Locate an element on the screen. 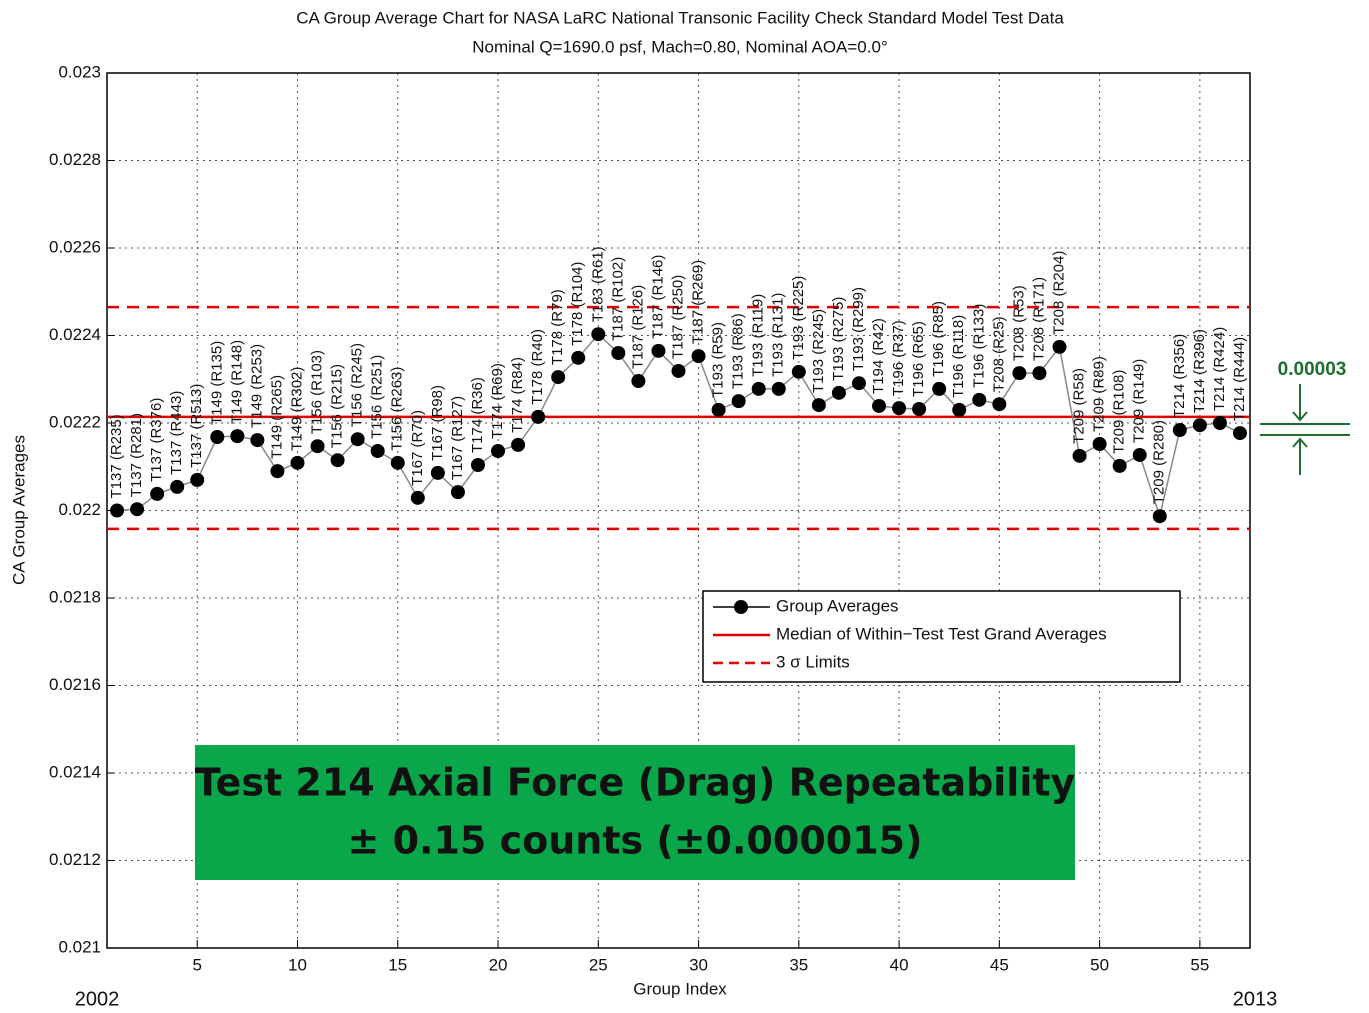 This screenshot has height=1013, width=1369. point-label: T156 (R103) is located at coordinates (317, 392).